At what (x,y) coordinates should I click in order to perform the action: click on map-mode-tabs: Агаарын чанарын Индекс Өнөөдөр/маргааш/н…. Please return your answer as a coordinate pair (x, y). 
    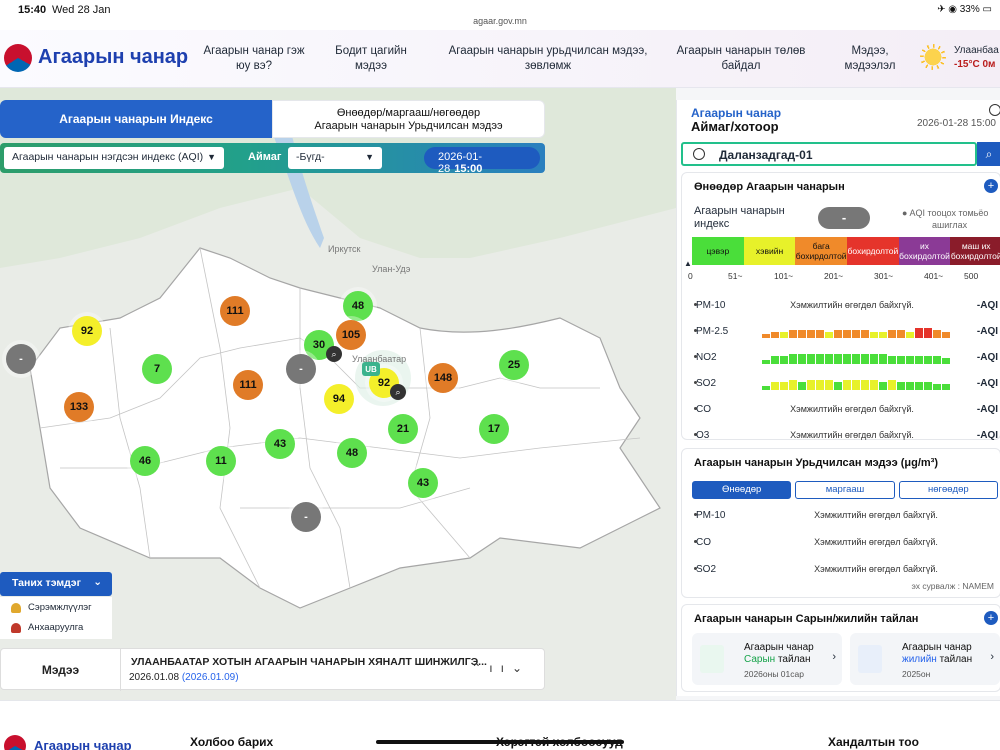
    Looking at the image, I should click on (272, 120).